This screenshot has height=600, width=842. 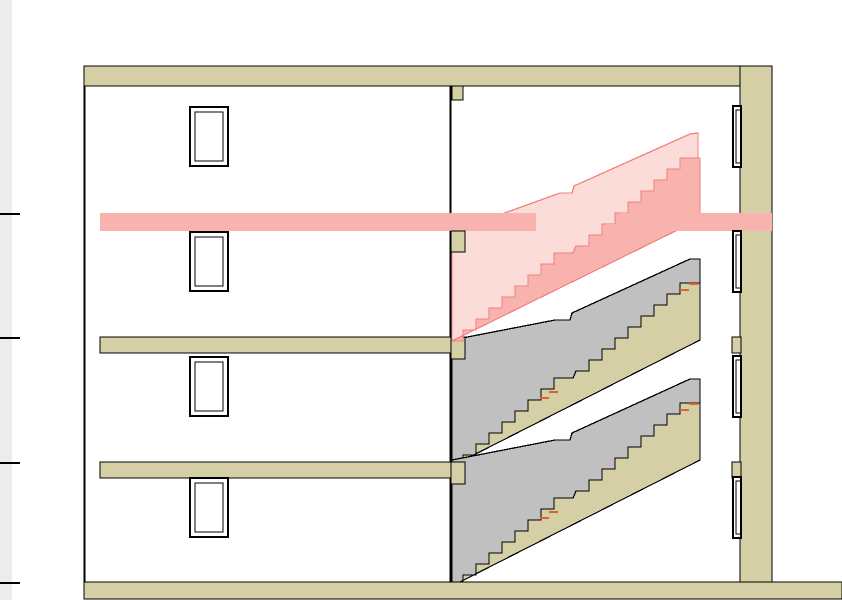 I want to click on stair-flight-middle-lower, so click(x=576, y=482).